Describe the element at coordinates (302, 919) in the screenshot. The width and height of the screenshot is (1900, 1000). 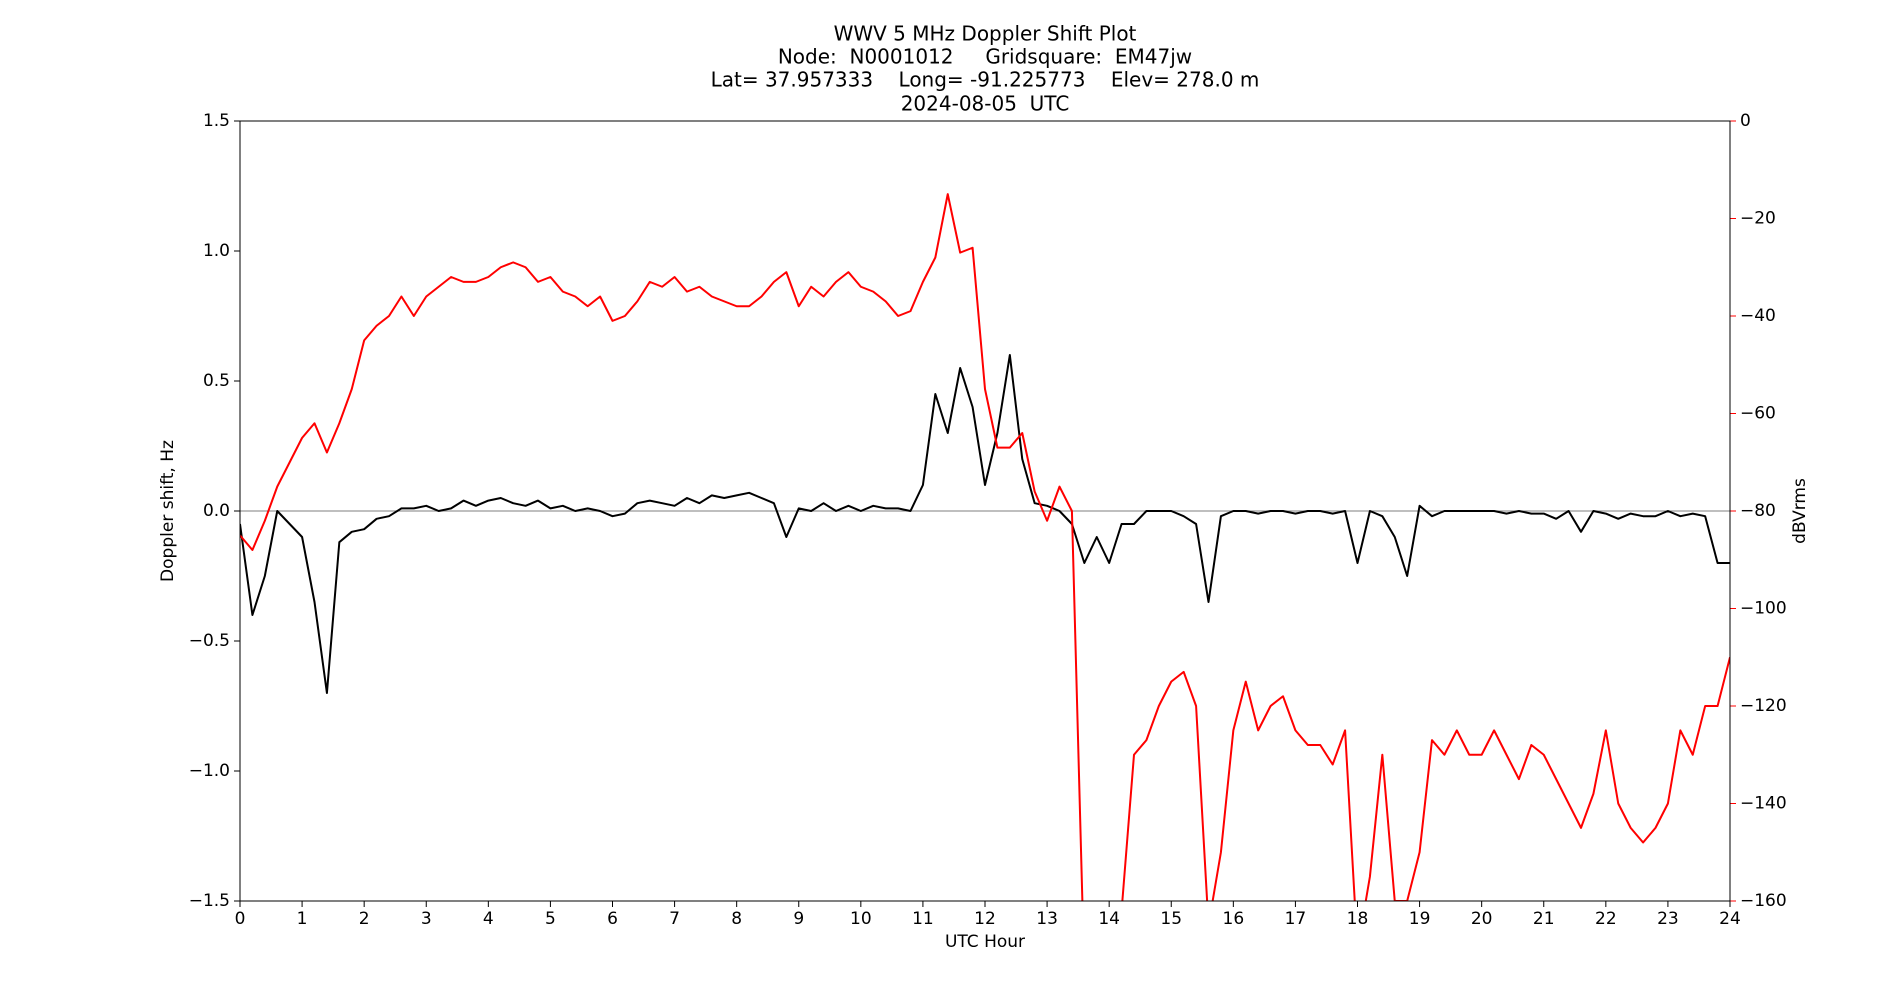
I see `x-tick-label: 1` at that location.